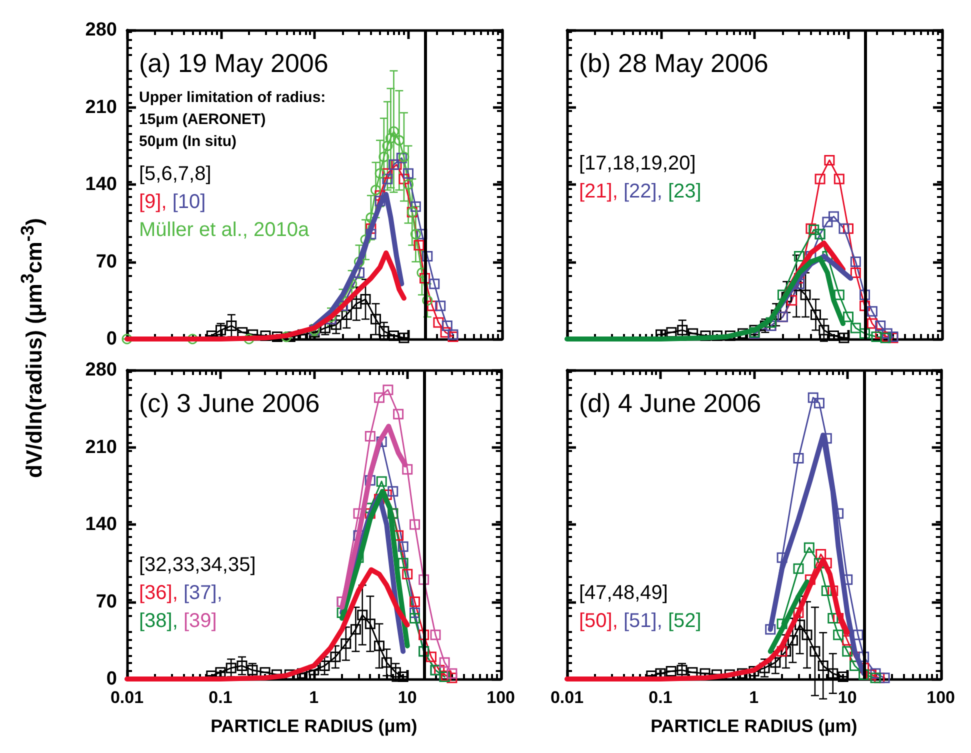 This screenshot has height=753, width=971. What do you see at coordinates (188, 141) in the screenshot?
I see `annotation: 50μm (In situ)` at bounding box center [188, 141].